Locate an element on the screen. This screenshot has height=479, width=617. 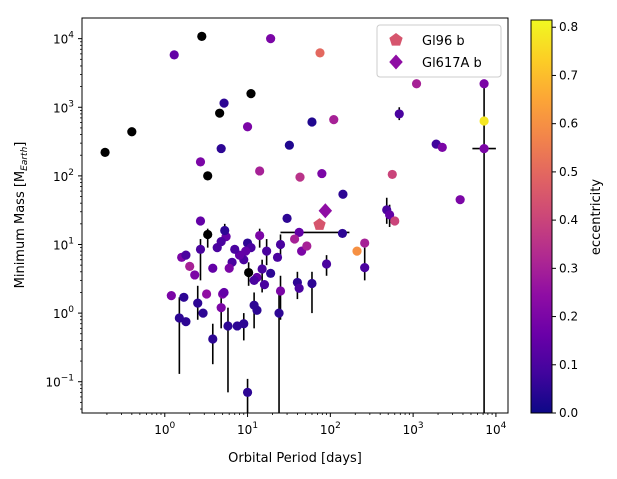
colorbar: 0.0 0.1 0.2 0.3 0.4 0.5 0.6 0.7 0.8 eccentricity is located at coordinates (567, 219).